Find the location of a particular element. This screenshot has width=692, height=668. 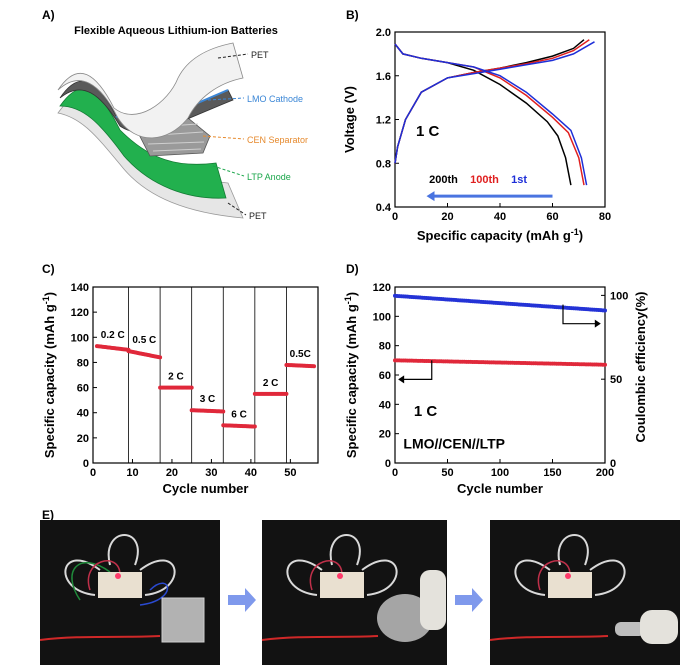

y-tick-label: 1.6 is located at coordinates (383, 77).